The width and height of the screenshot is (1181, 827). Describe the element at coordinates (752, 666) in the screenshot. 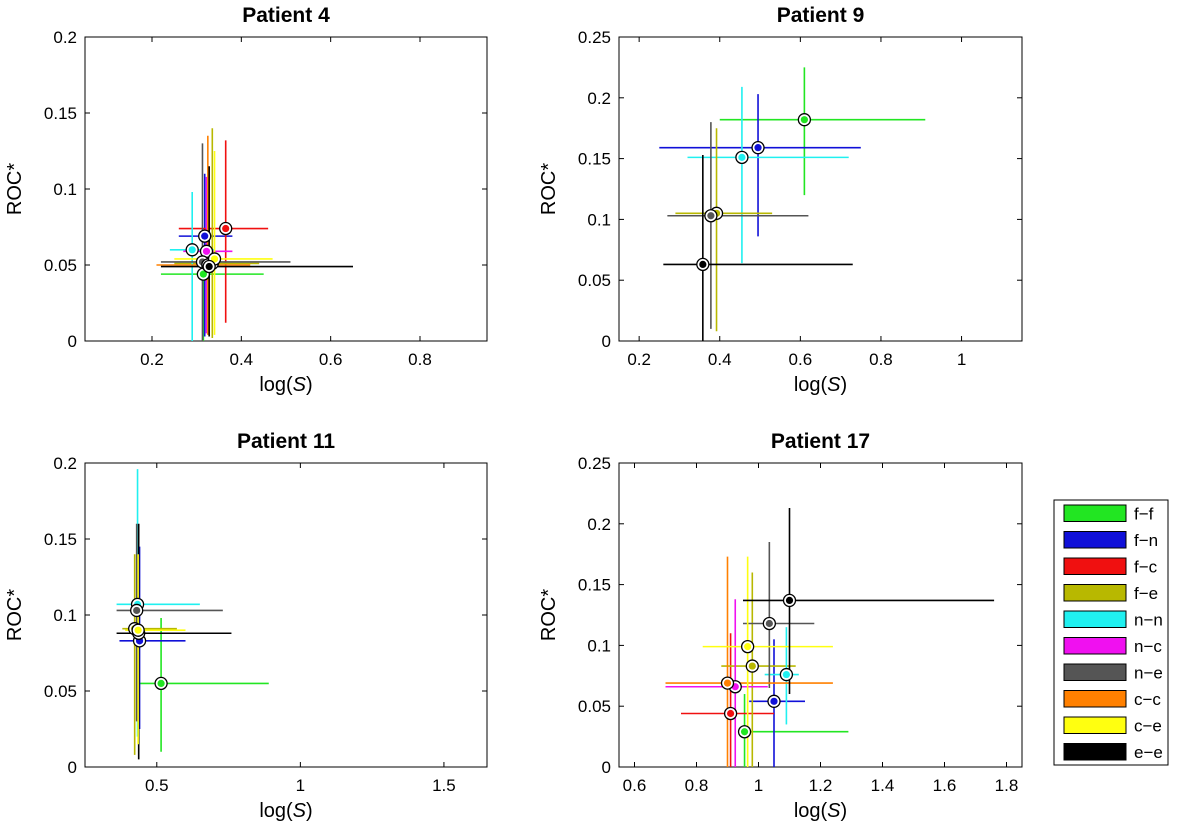

I see `point-core-f-e` at that location.